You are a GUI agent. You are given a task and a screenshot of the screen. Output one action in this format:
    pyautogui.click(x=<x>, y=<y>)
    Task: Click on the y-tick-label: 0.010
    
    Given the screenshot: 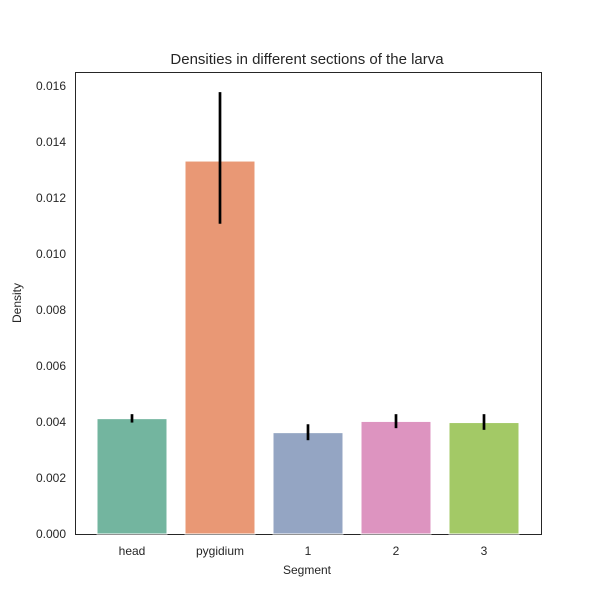 What is the action you would take?
    pyautogui.click(x=51, y=254)
    